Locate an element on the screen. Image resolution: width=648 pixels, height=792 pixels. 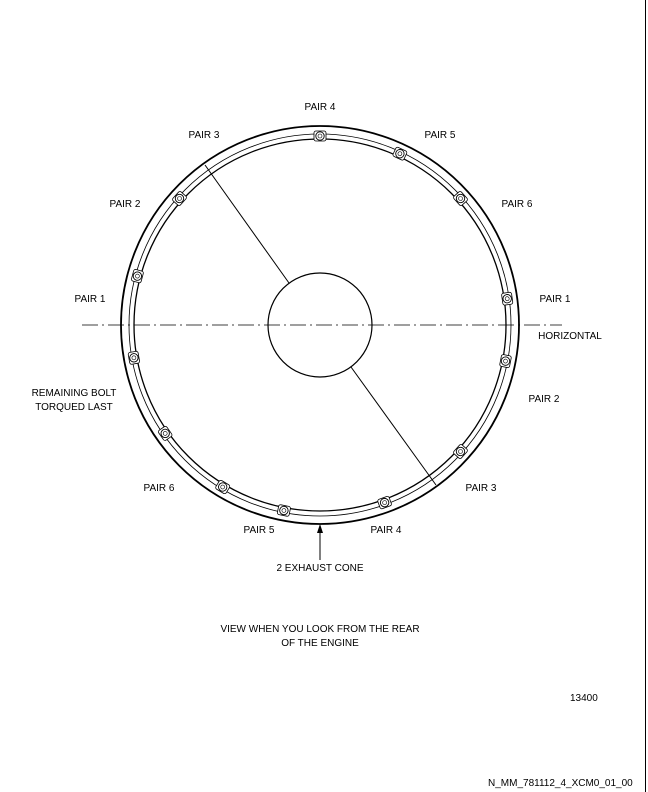
label-horizontal: HORIZONTAL is located at coordinates (570, 336).